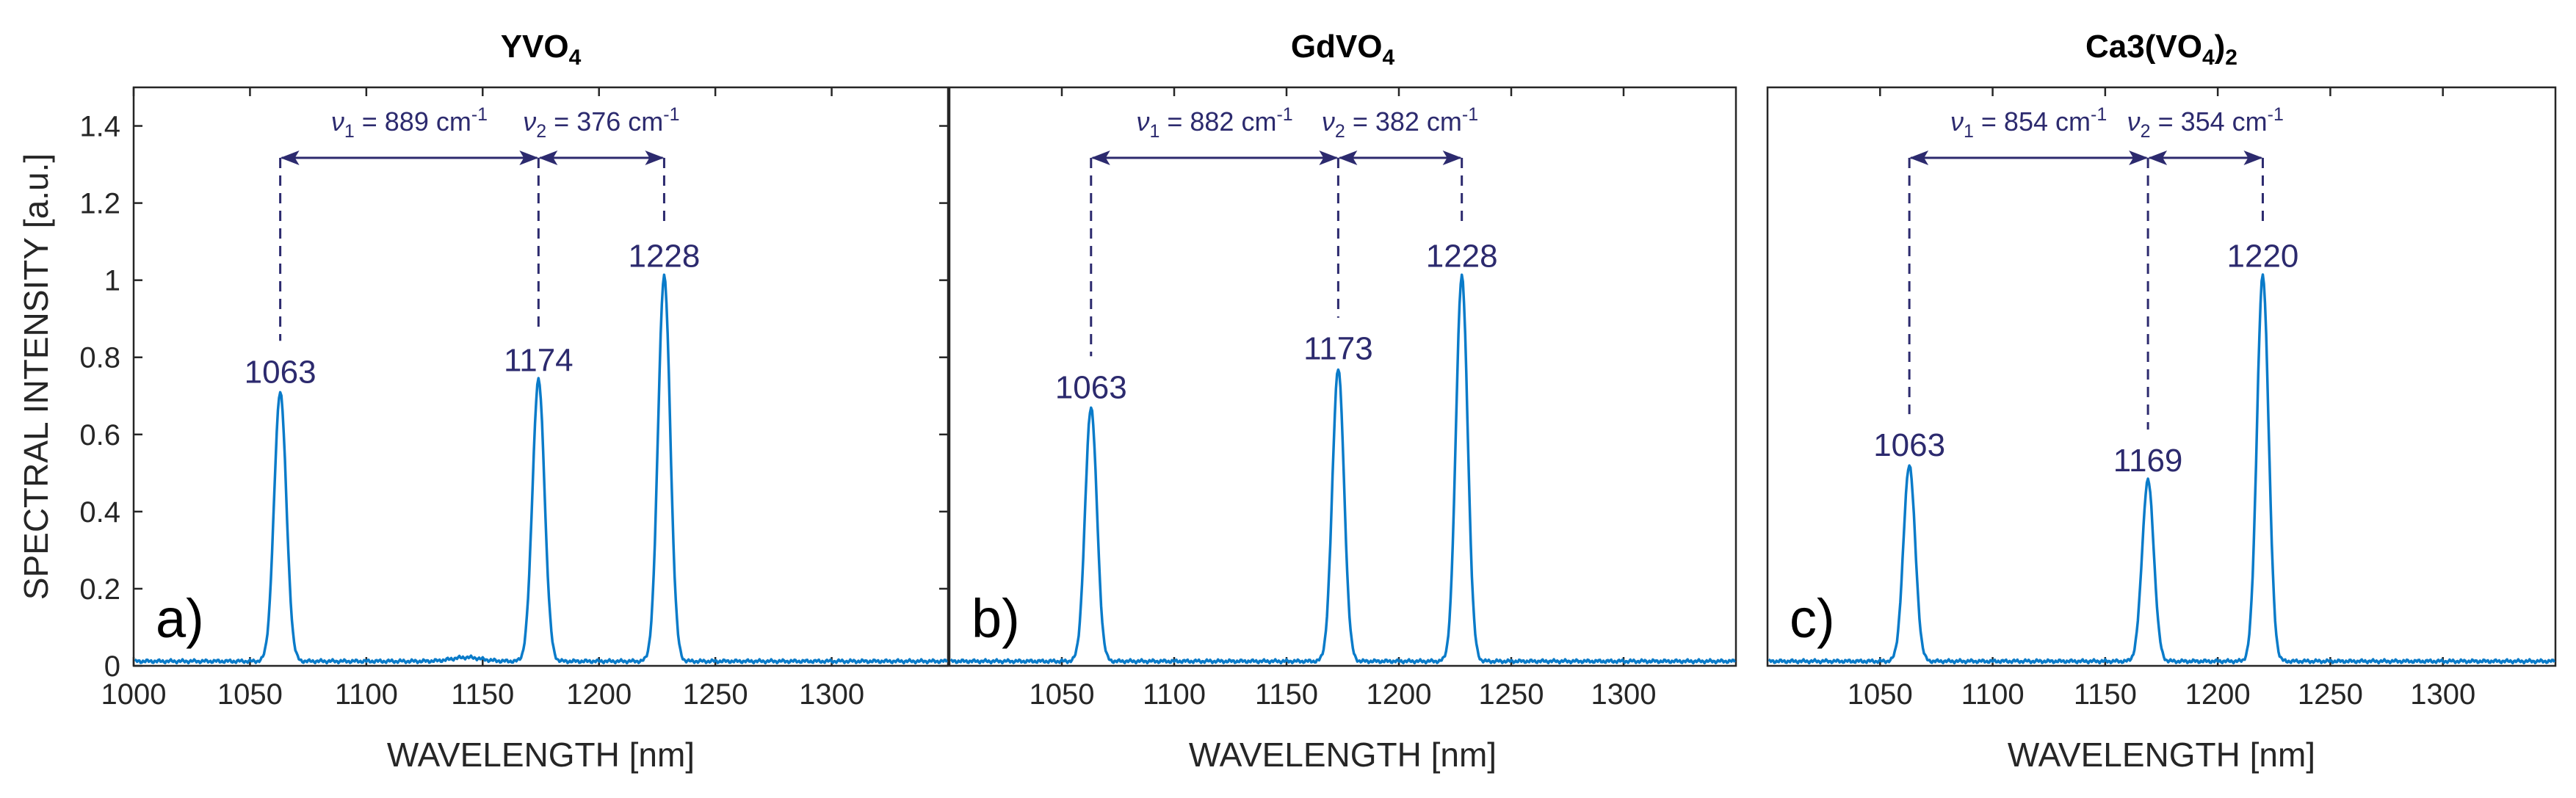 The width and height of the screenshot is (2576, 798). I want to click on interval-value: = 382 cm, so click(1403, 121).